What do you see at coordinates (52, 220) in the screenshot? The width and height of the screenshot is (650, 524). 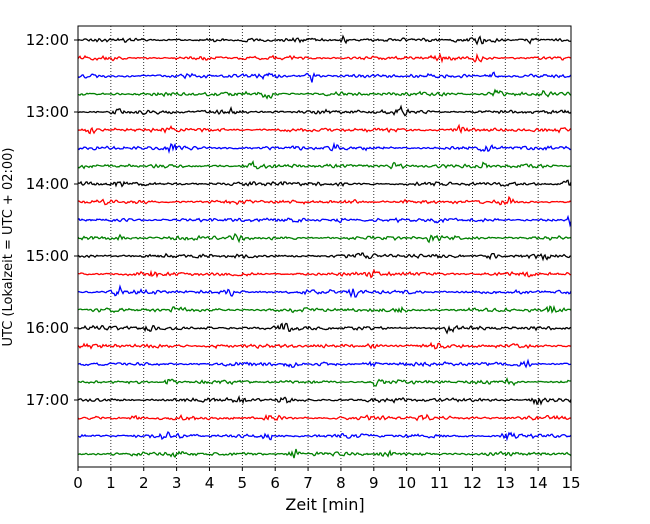 I see `y-axis-ticks: 12:00 13:00 14:00 15:00 16:00 17:00` at bounding box center [52, 220].